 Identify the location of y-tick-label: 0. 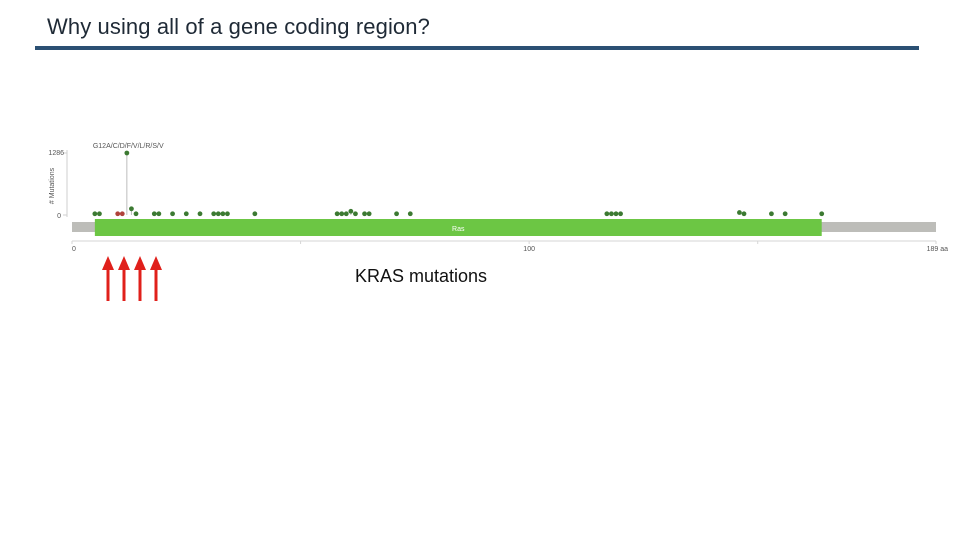
(59, 216).